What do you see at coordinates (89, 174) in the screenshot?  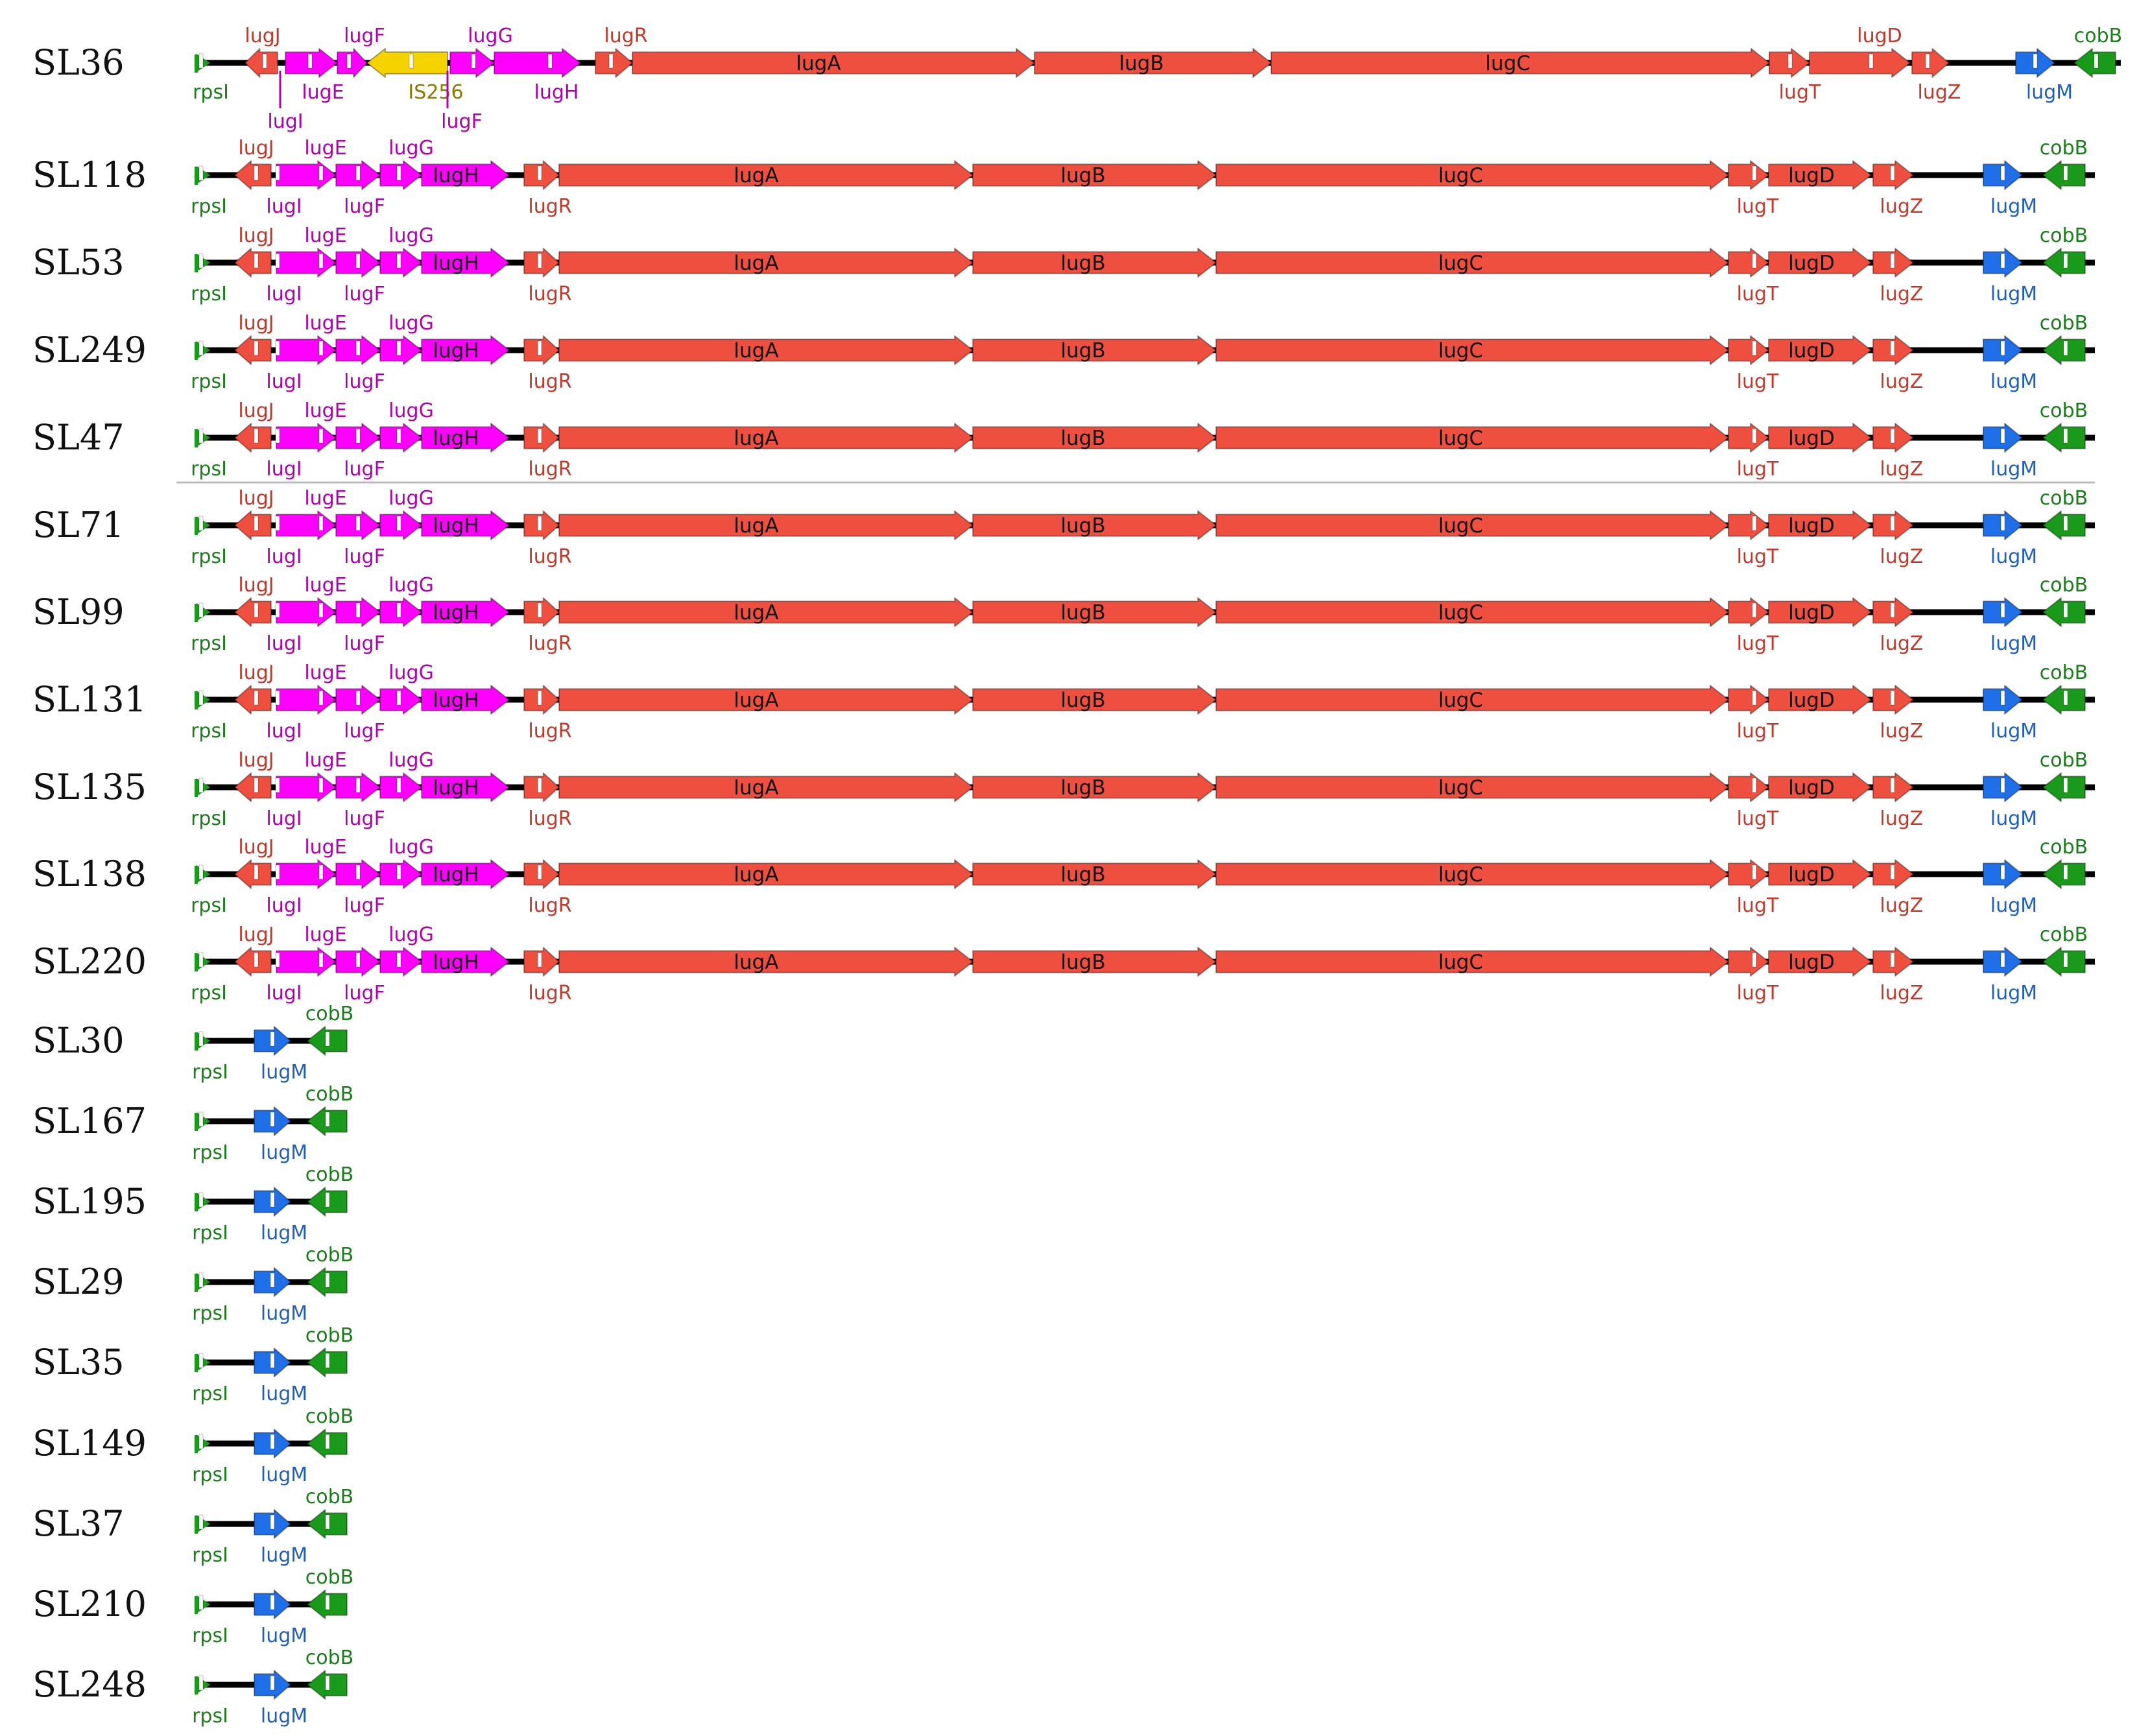 I see `row-label: SL118` at bounding box center [89, 174].